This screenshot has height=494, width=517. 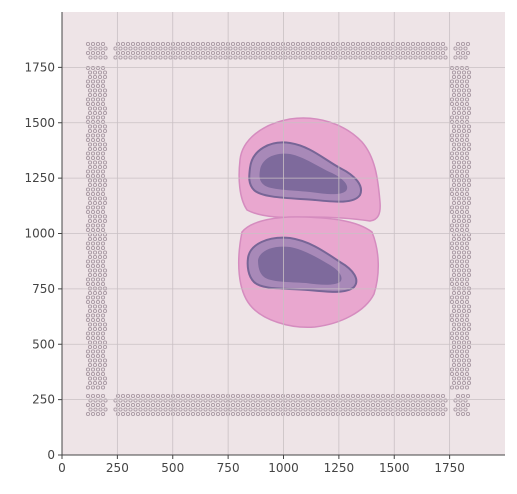 I want to click on x-tick-label: 1000, so click(x=283, y=468).